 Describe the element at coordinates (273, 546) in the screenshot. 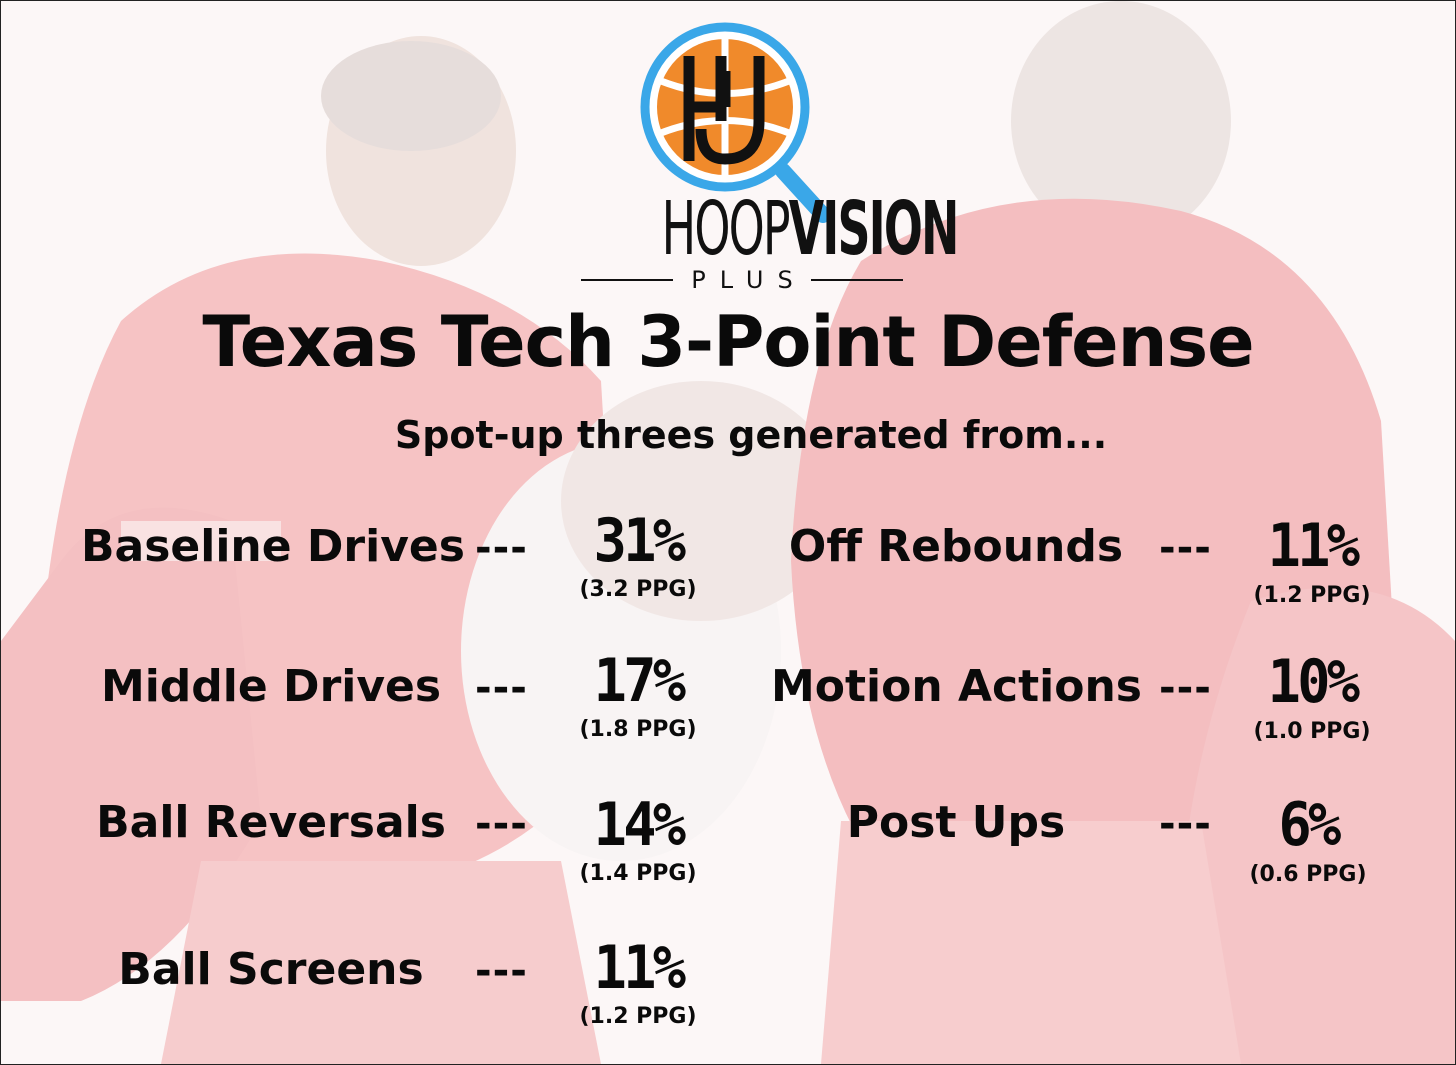

I see `stat-label: Baseline Drives` at that location.